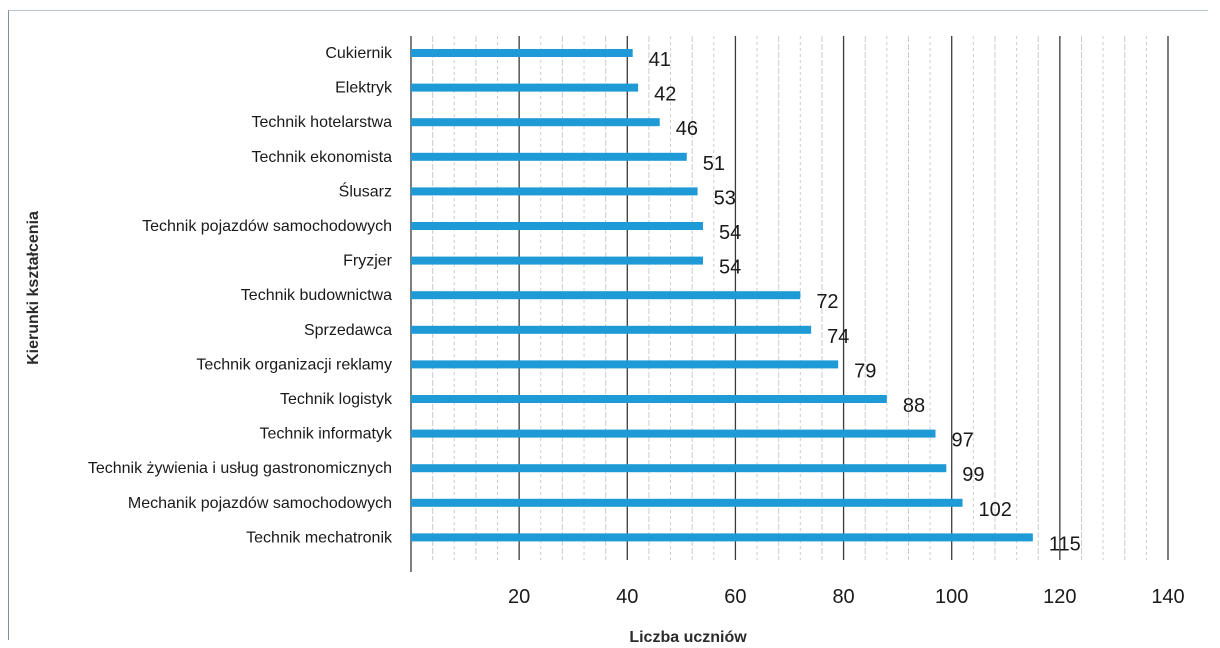  What do you see at coordinates (364, 88) in the screenshot?
I see `category-label: Elektryk` at bounding box center [364, 88].